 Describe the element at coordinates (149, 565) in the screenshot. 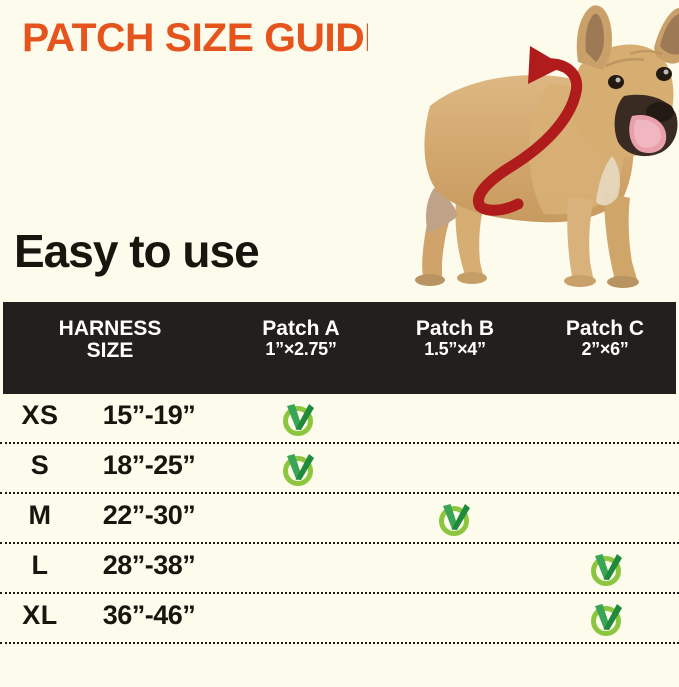

I see `cell-girth-measurement: 28”-38”` at that location.